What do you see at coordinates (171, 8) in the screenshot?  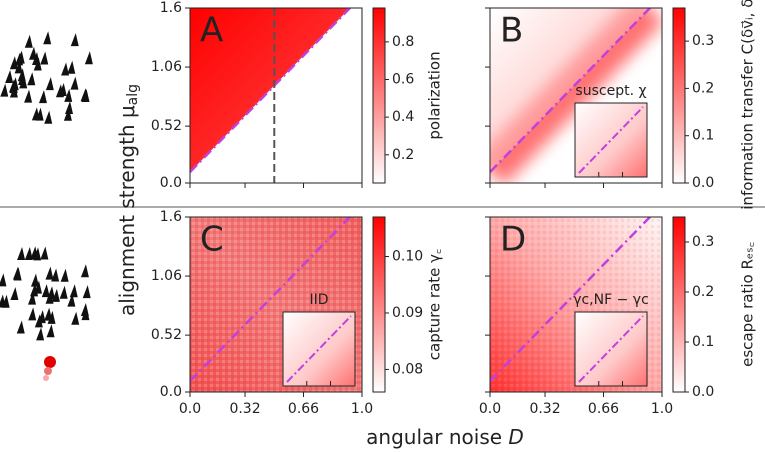 I see `y-tick-label: 1.6` at bounding box center [171, 8].